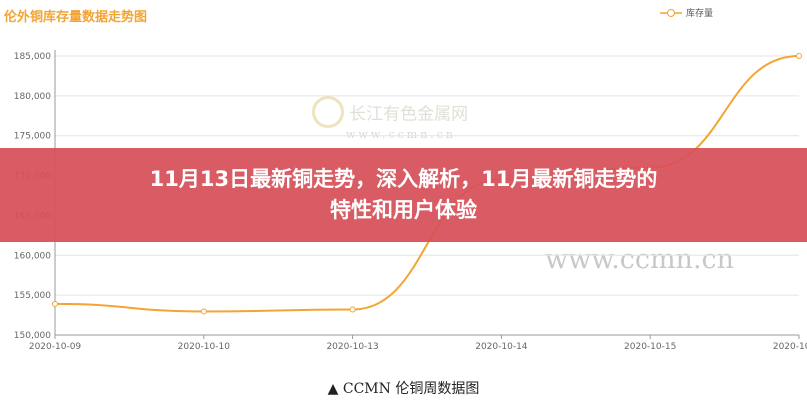 The height and width of the screenshot is (400, 807). What do you see at coordinates (204, 347) in the screenshot?
I see `x-tick-label: 2020-10-10` at bounding box center [204, 347].